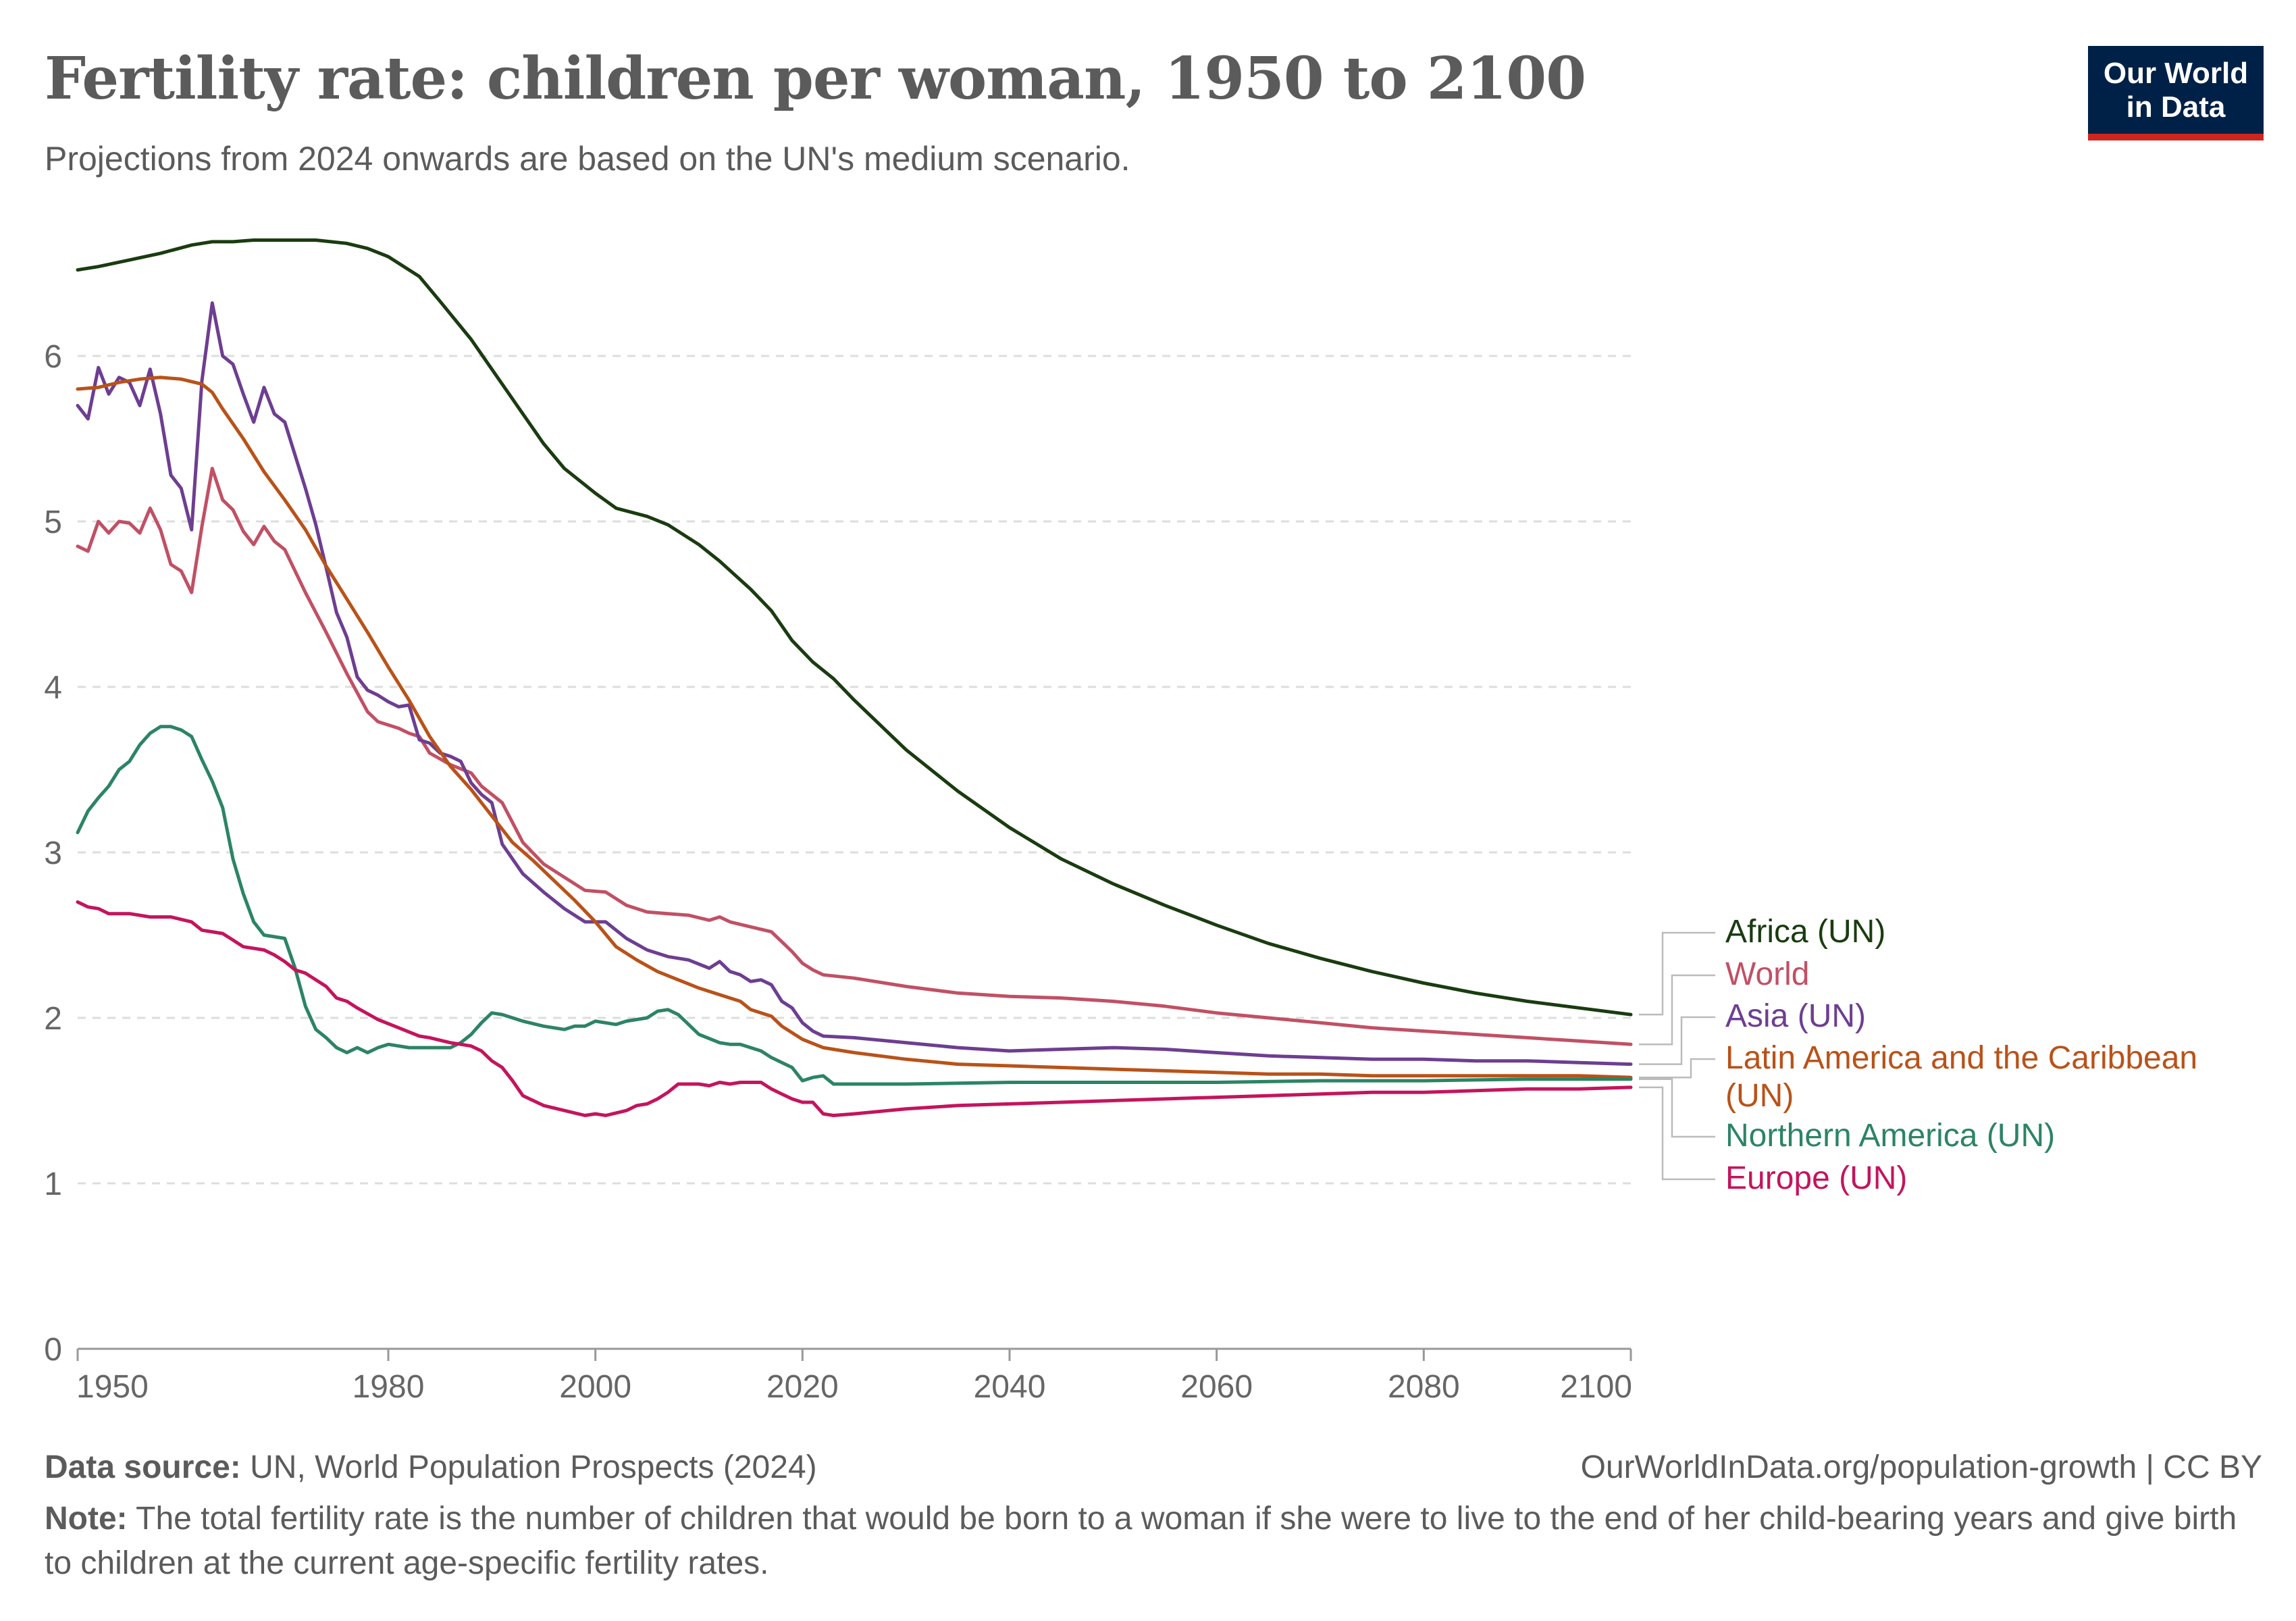 The width and height of the screenshot is (2296, 1621). Describe the element at coordinates (53, 853) in the screenshot. I see `y-tick-label: 3` at that location.